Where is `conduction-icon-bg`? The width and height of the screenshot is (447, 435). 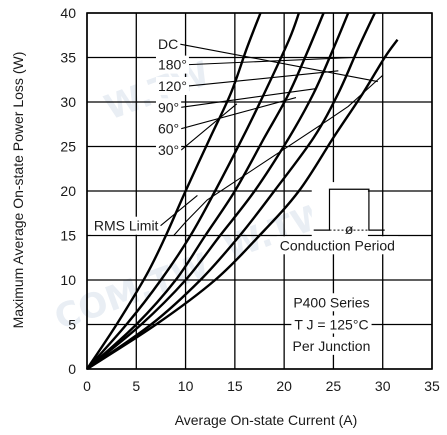
conduction-icon-bg is located at coordinates (339, 211).